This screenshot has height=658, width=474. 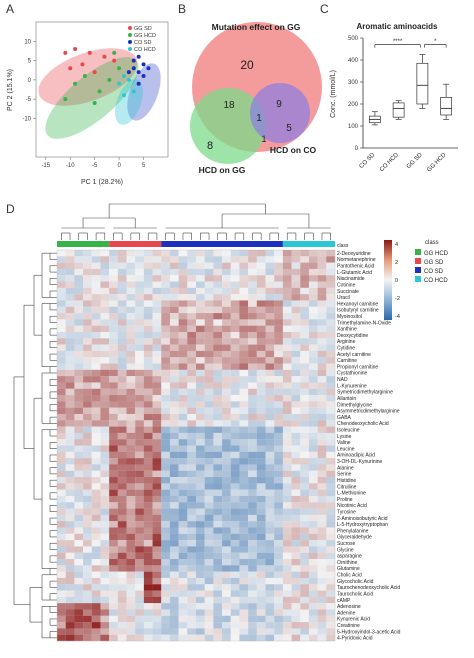 What do you see at coordinates (228, 126) in the screenshot?
I see `venn-circle-hcd-gg` at bounding box center [228, 126].